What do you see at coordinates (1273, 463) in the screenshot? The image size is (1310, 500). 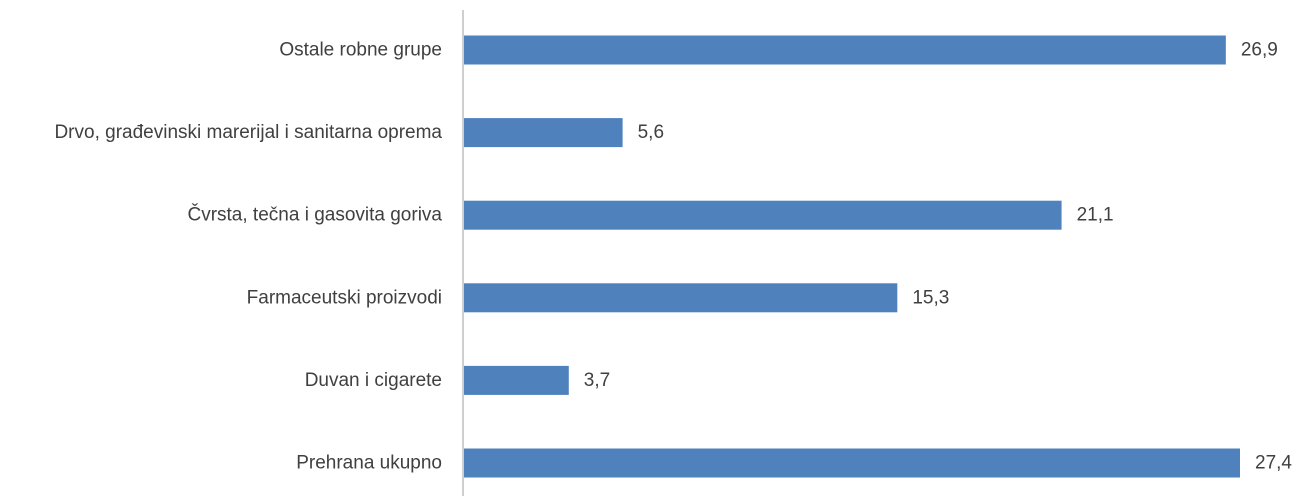 I see `value-label: 27,4` at bounding box center [1273, 463].